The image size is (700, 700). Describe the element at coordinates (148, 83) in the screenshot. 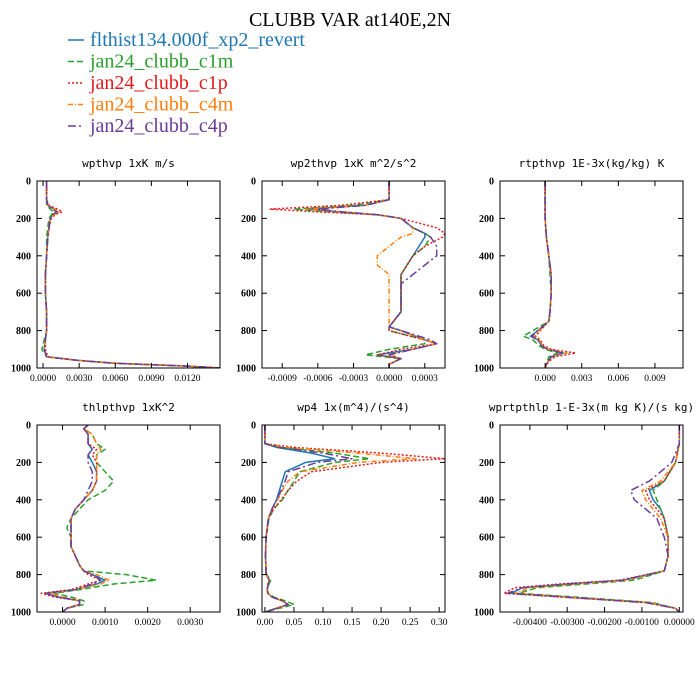

I see `legend-item: jan24_clubb_c1p` at that location.